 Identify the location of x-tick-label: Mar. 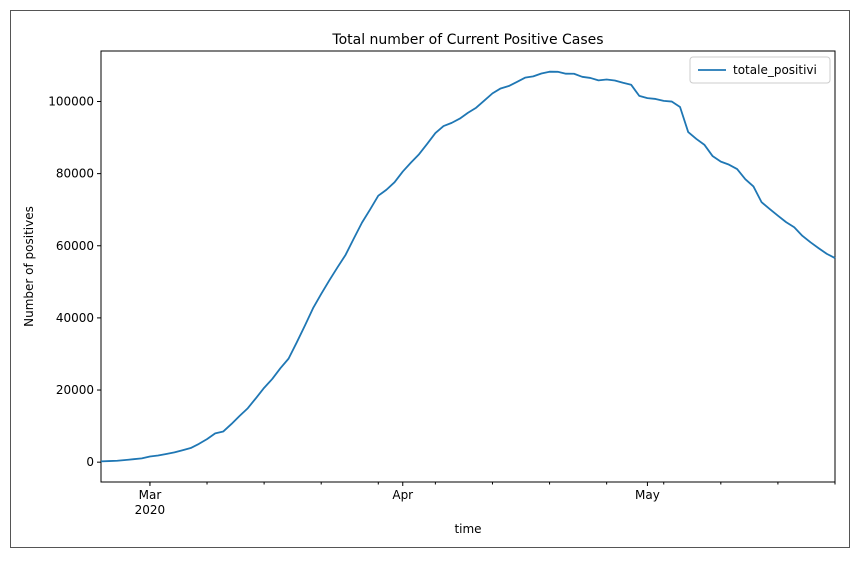
(150, 495).